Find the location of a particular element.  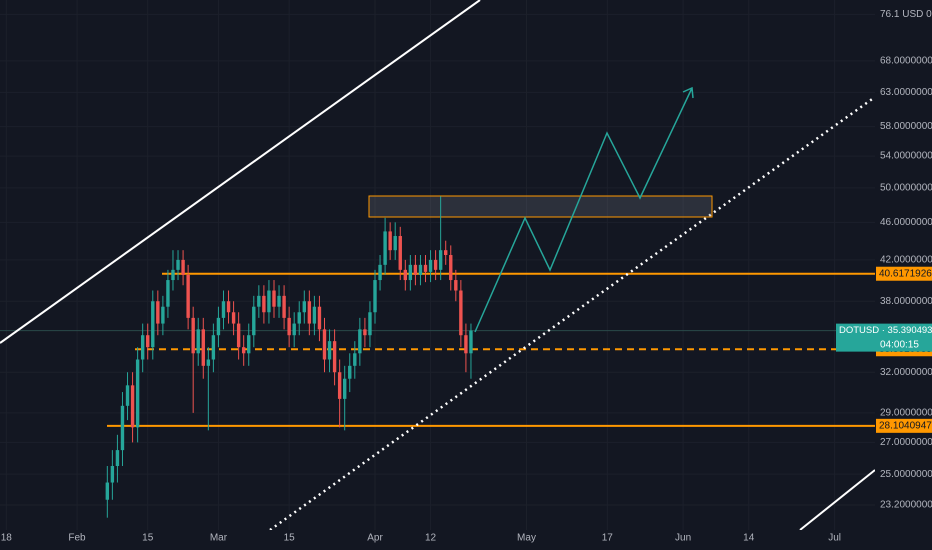

y-tick-label: 32.00000000 is located at coordinates (906, 372).